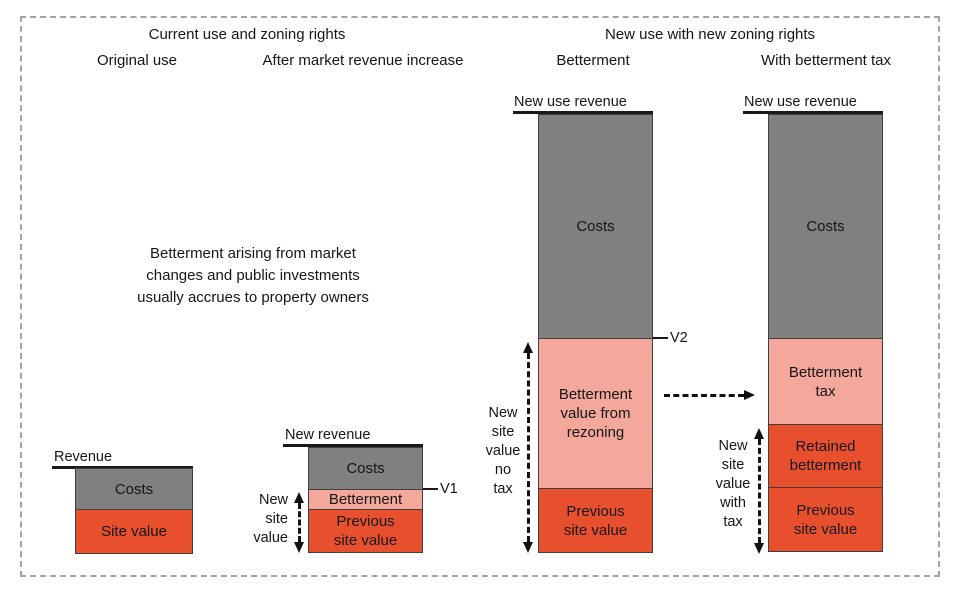  I want to click on new-site-value-no-tax-arrow-icon, so click(528, 447).